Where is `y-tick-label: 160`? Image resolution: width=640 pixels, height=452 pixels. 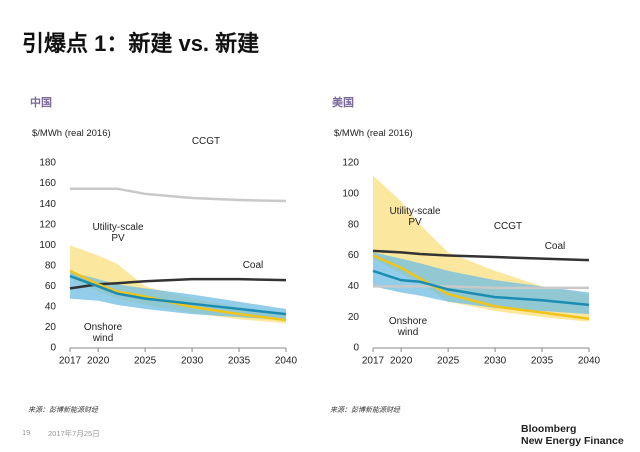
y-tick-label: 160 is located at coordinates (47, 183).